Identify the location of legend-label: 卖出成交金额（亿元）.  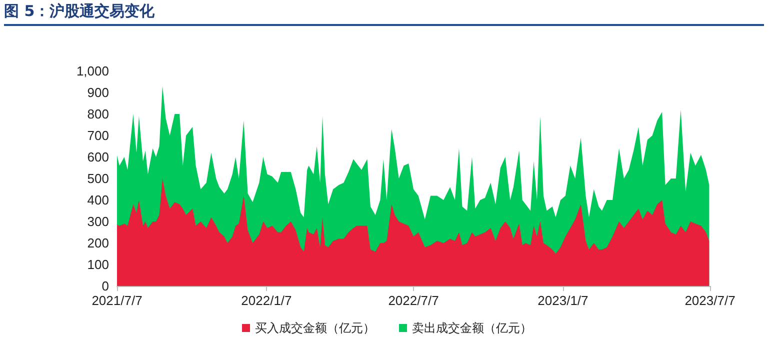
(472, 328).